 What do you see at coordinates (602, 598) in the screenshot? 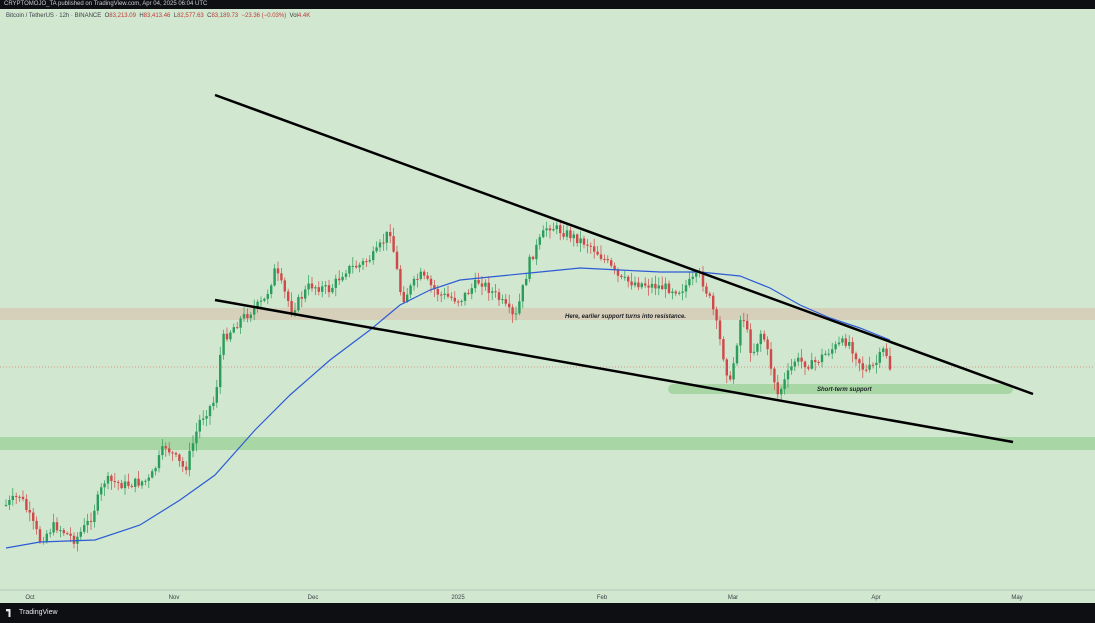
I see `x-tick-label: Feb` at bounding box center [602, 598].